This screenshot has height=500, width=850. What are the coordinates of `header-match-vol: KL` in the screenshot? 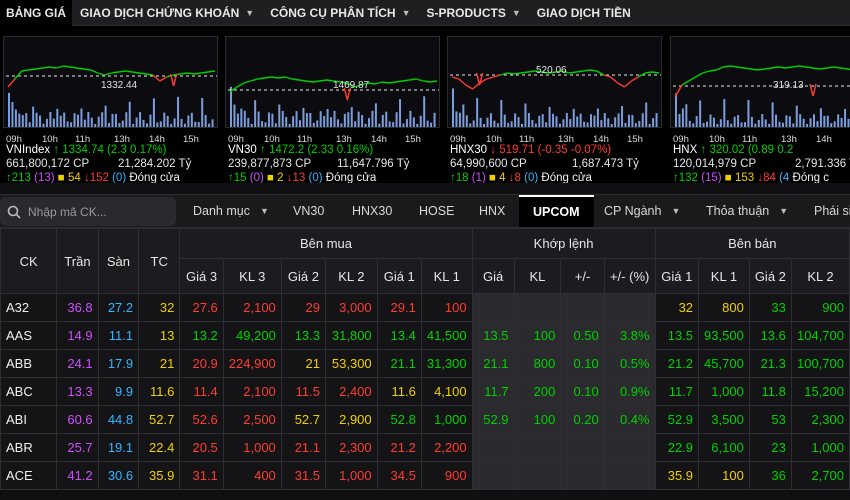 It's located at (537, 276).